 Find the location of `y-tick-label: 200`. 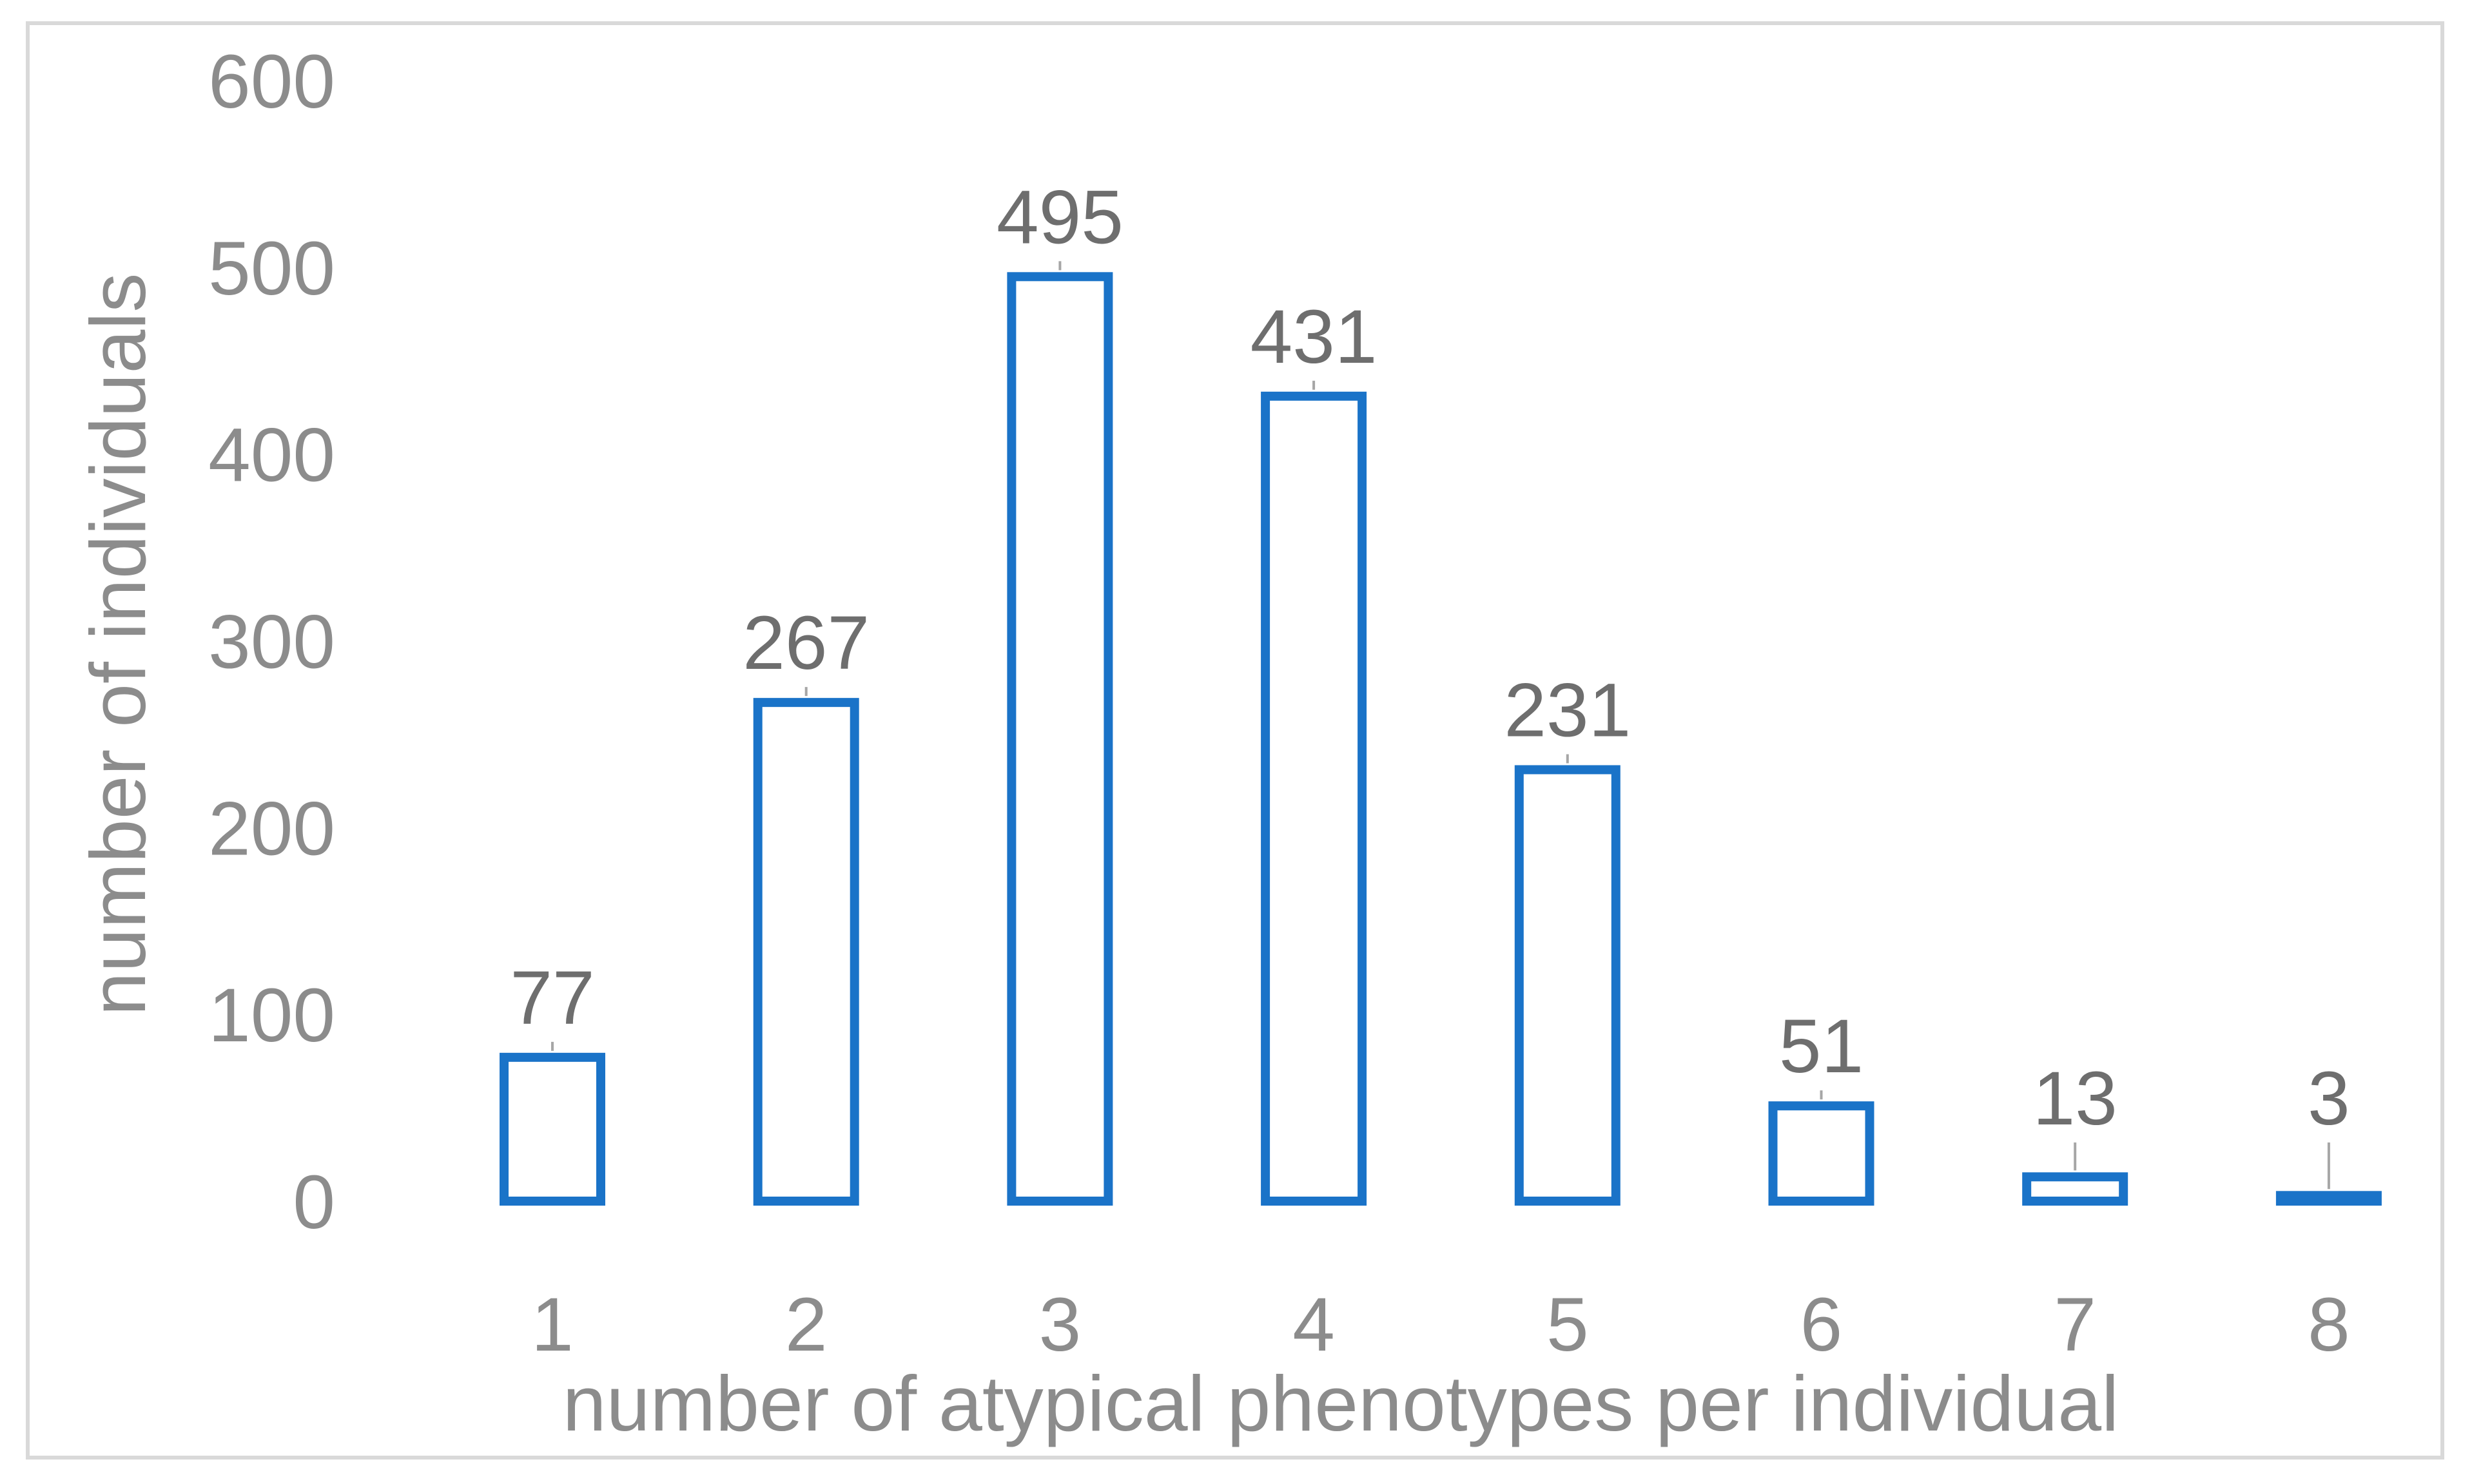

y-tick-label: 200 is located at coordinates (272, 828).